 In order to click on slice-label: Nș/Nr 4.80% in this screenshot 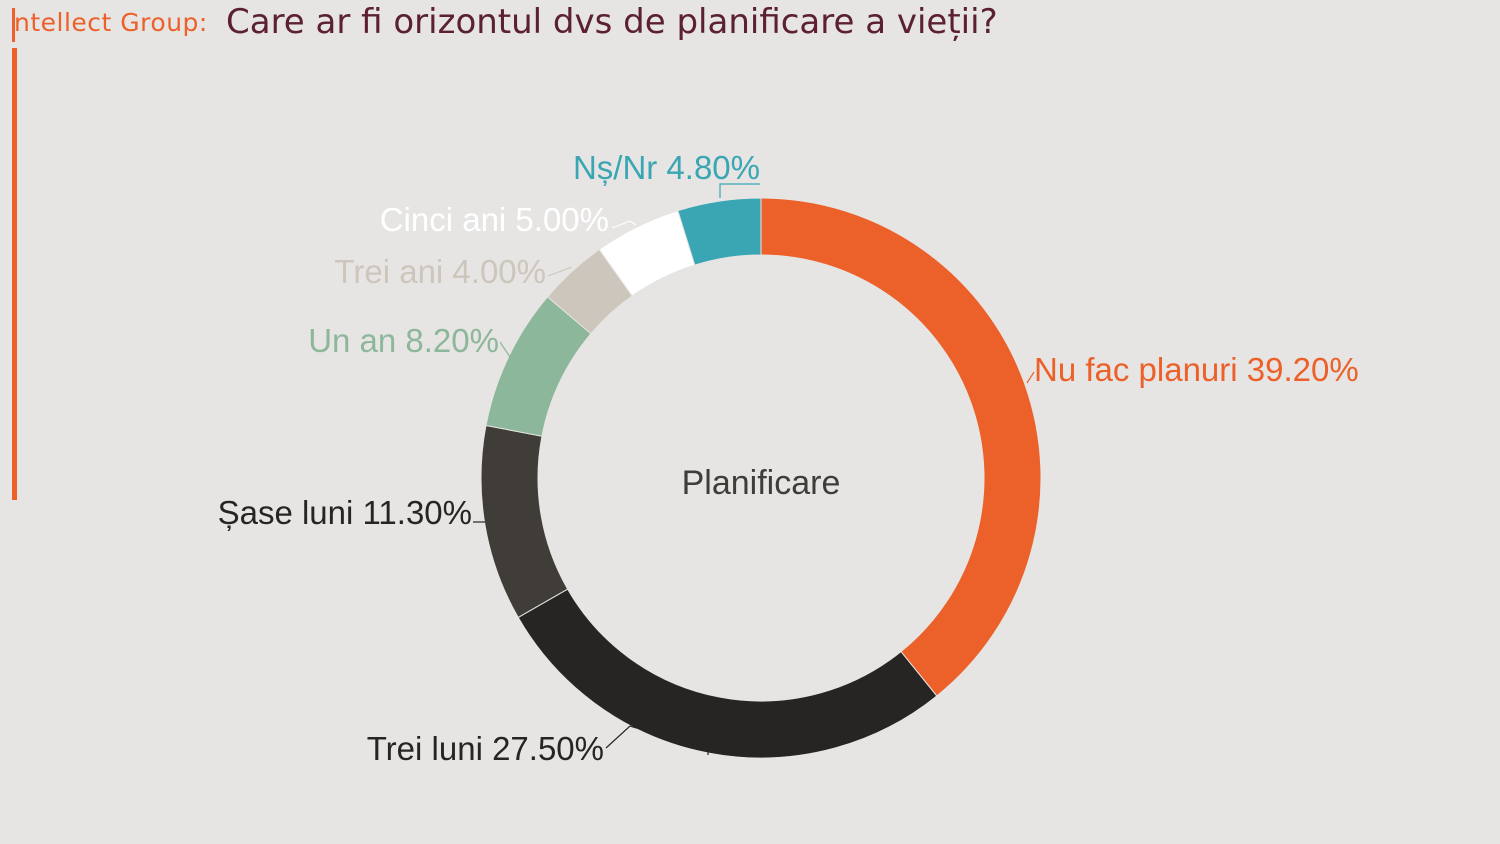, I will do `click(666, 167)`.